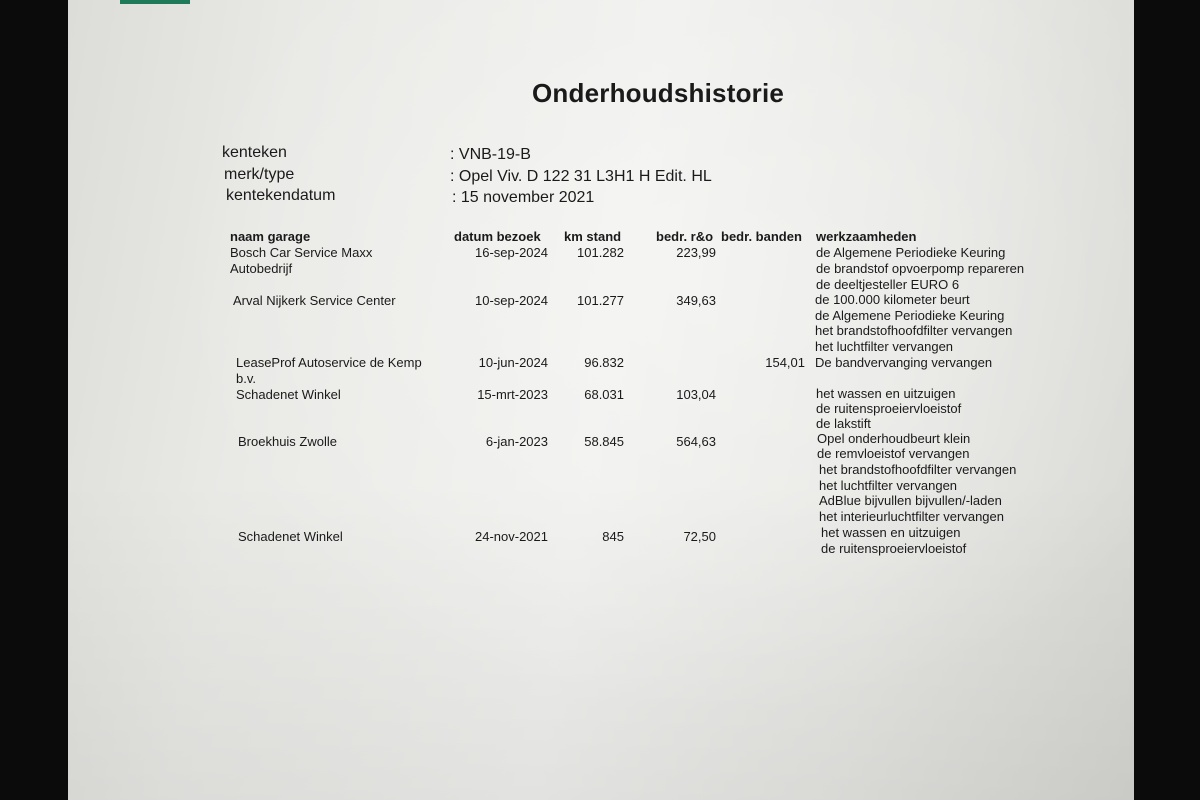  What do you see at coordinates (613, 536) in the screenshot?
I see `cell-km: 845` at bounding box center [613, 536].